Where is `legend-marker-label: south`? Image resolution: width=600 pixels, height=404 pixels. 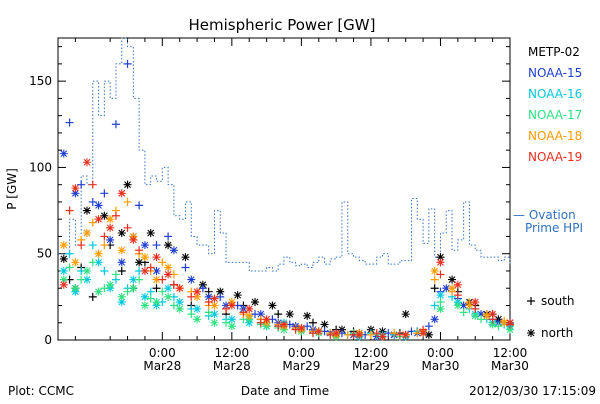 legend-marker-label: south is located at coordinates (558, 301).